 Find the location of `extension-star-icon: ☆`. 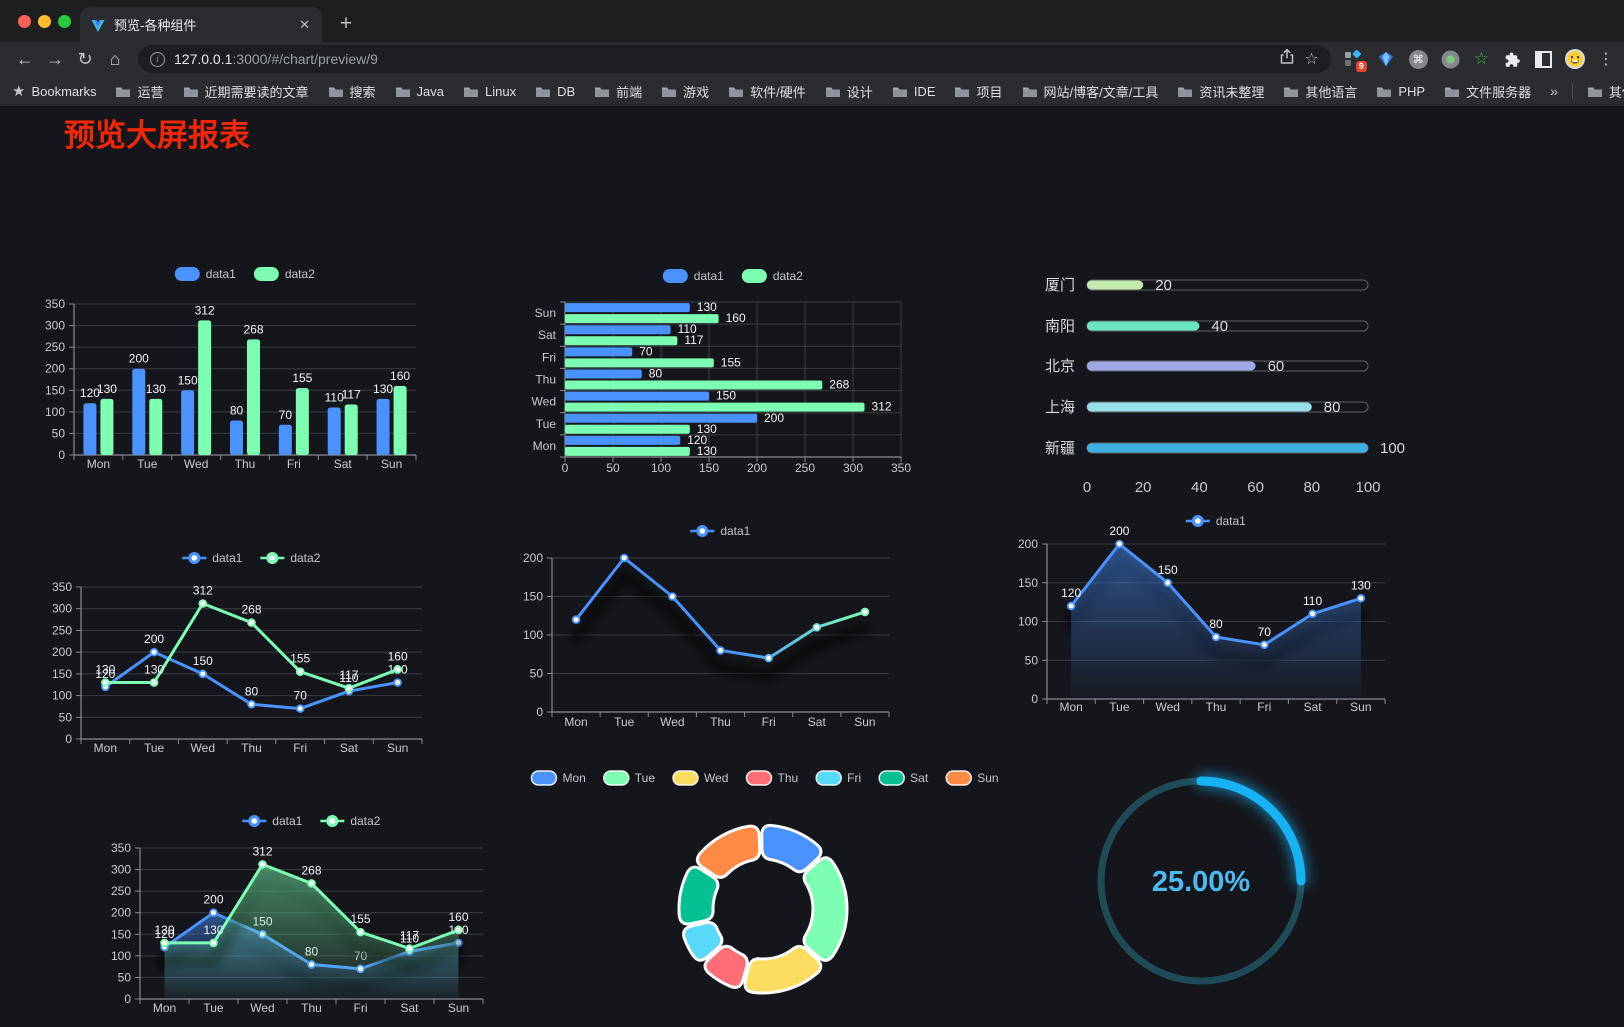

extension-star-icon: ☆ is located at coordinates (1481, 58).